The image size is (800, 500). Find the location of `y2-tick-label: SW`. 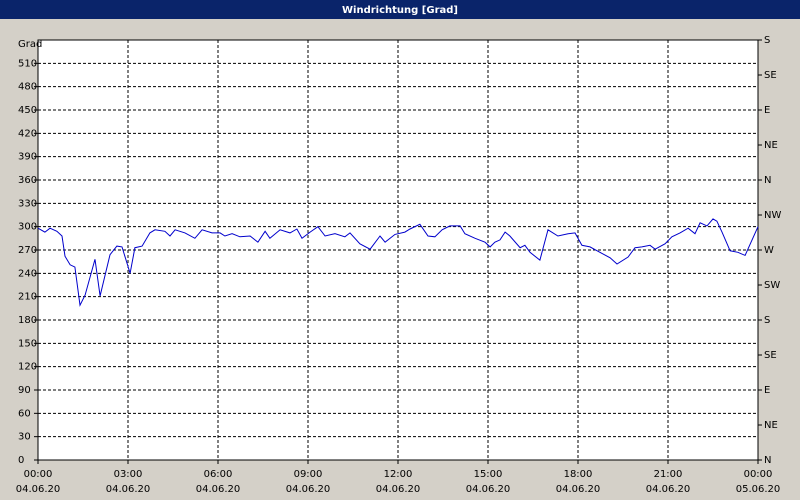

y2-tick-label: SW is located at coordinates (772, 285).